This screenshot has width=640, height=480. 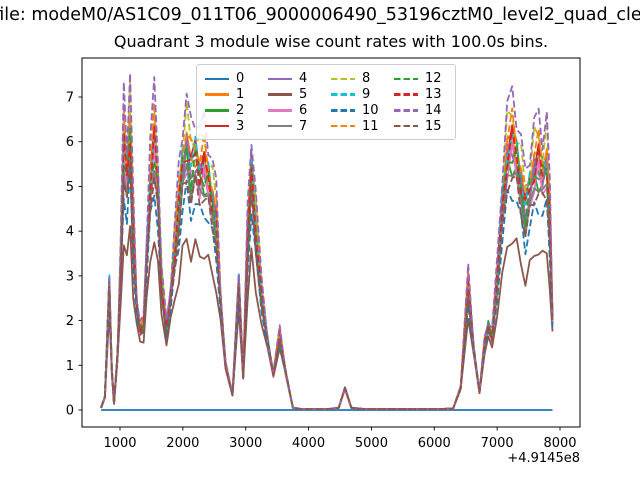 What do you see at coordinates (357, 79) in the screenshot?
I see `legend-entry-8: 8` at bounding box center [357, 79].